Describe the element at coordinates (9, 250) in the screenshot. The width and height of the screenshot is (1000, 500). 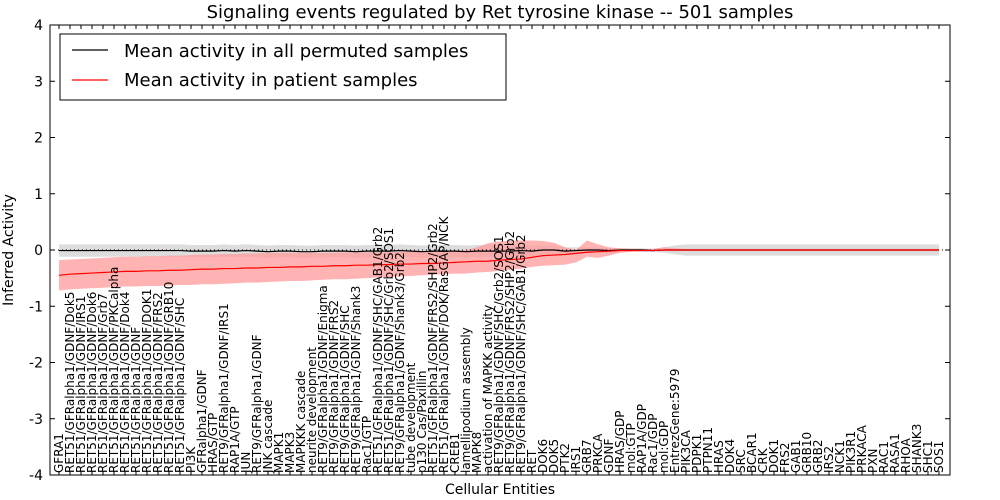
I see `y-axis-label: Inferred Activity` at that location.